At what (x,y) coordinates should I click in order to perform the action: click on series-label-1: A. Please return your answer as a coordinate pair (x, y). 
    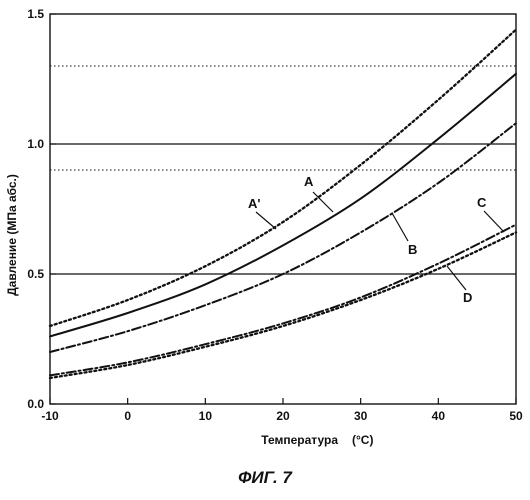
    Looking at the image, I should click on (309, 181).